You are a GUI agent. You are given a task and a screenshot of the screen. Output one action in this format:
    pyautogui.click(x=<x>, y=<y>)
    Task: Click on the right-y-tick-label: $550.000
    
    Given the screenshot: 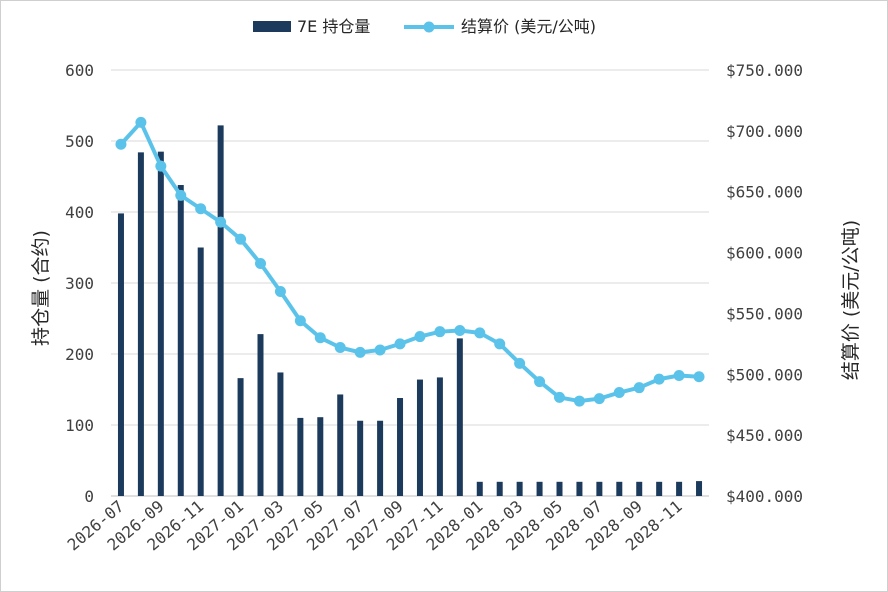 What is the action you would take?
    pyautogui.click(x=764, y=313)
    